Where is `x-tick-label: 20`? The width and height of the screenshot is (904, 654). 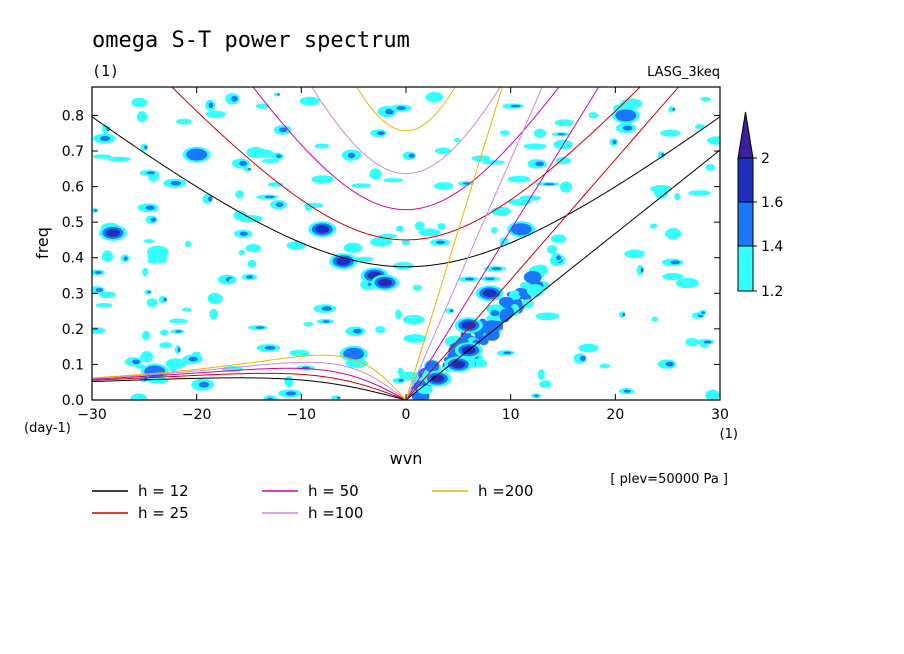 x-tick-label: 20 is located at coordinates (615, 415).